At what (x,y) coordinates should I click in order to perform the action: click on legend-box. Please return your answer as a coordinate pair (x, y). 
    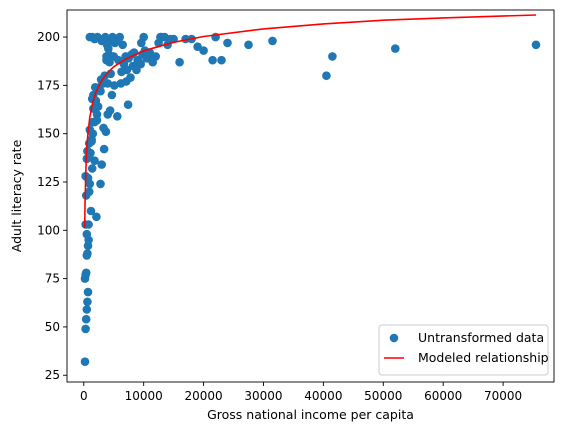
    Looking at the image, I should click on (463, 350).